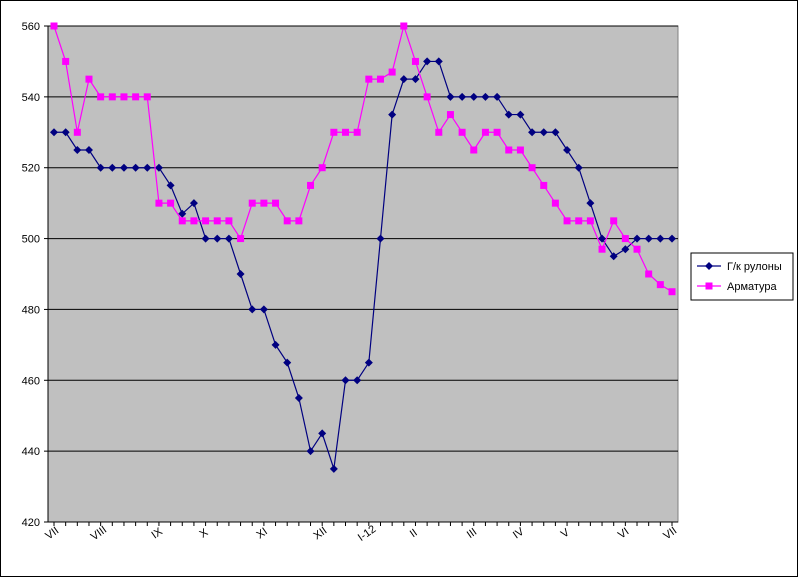  I want to click on legend-label: Арматура, so click(752, 287).